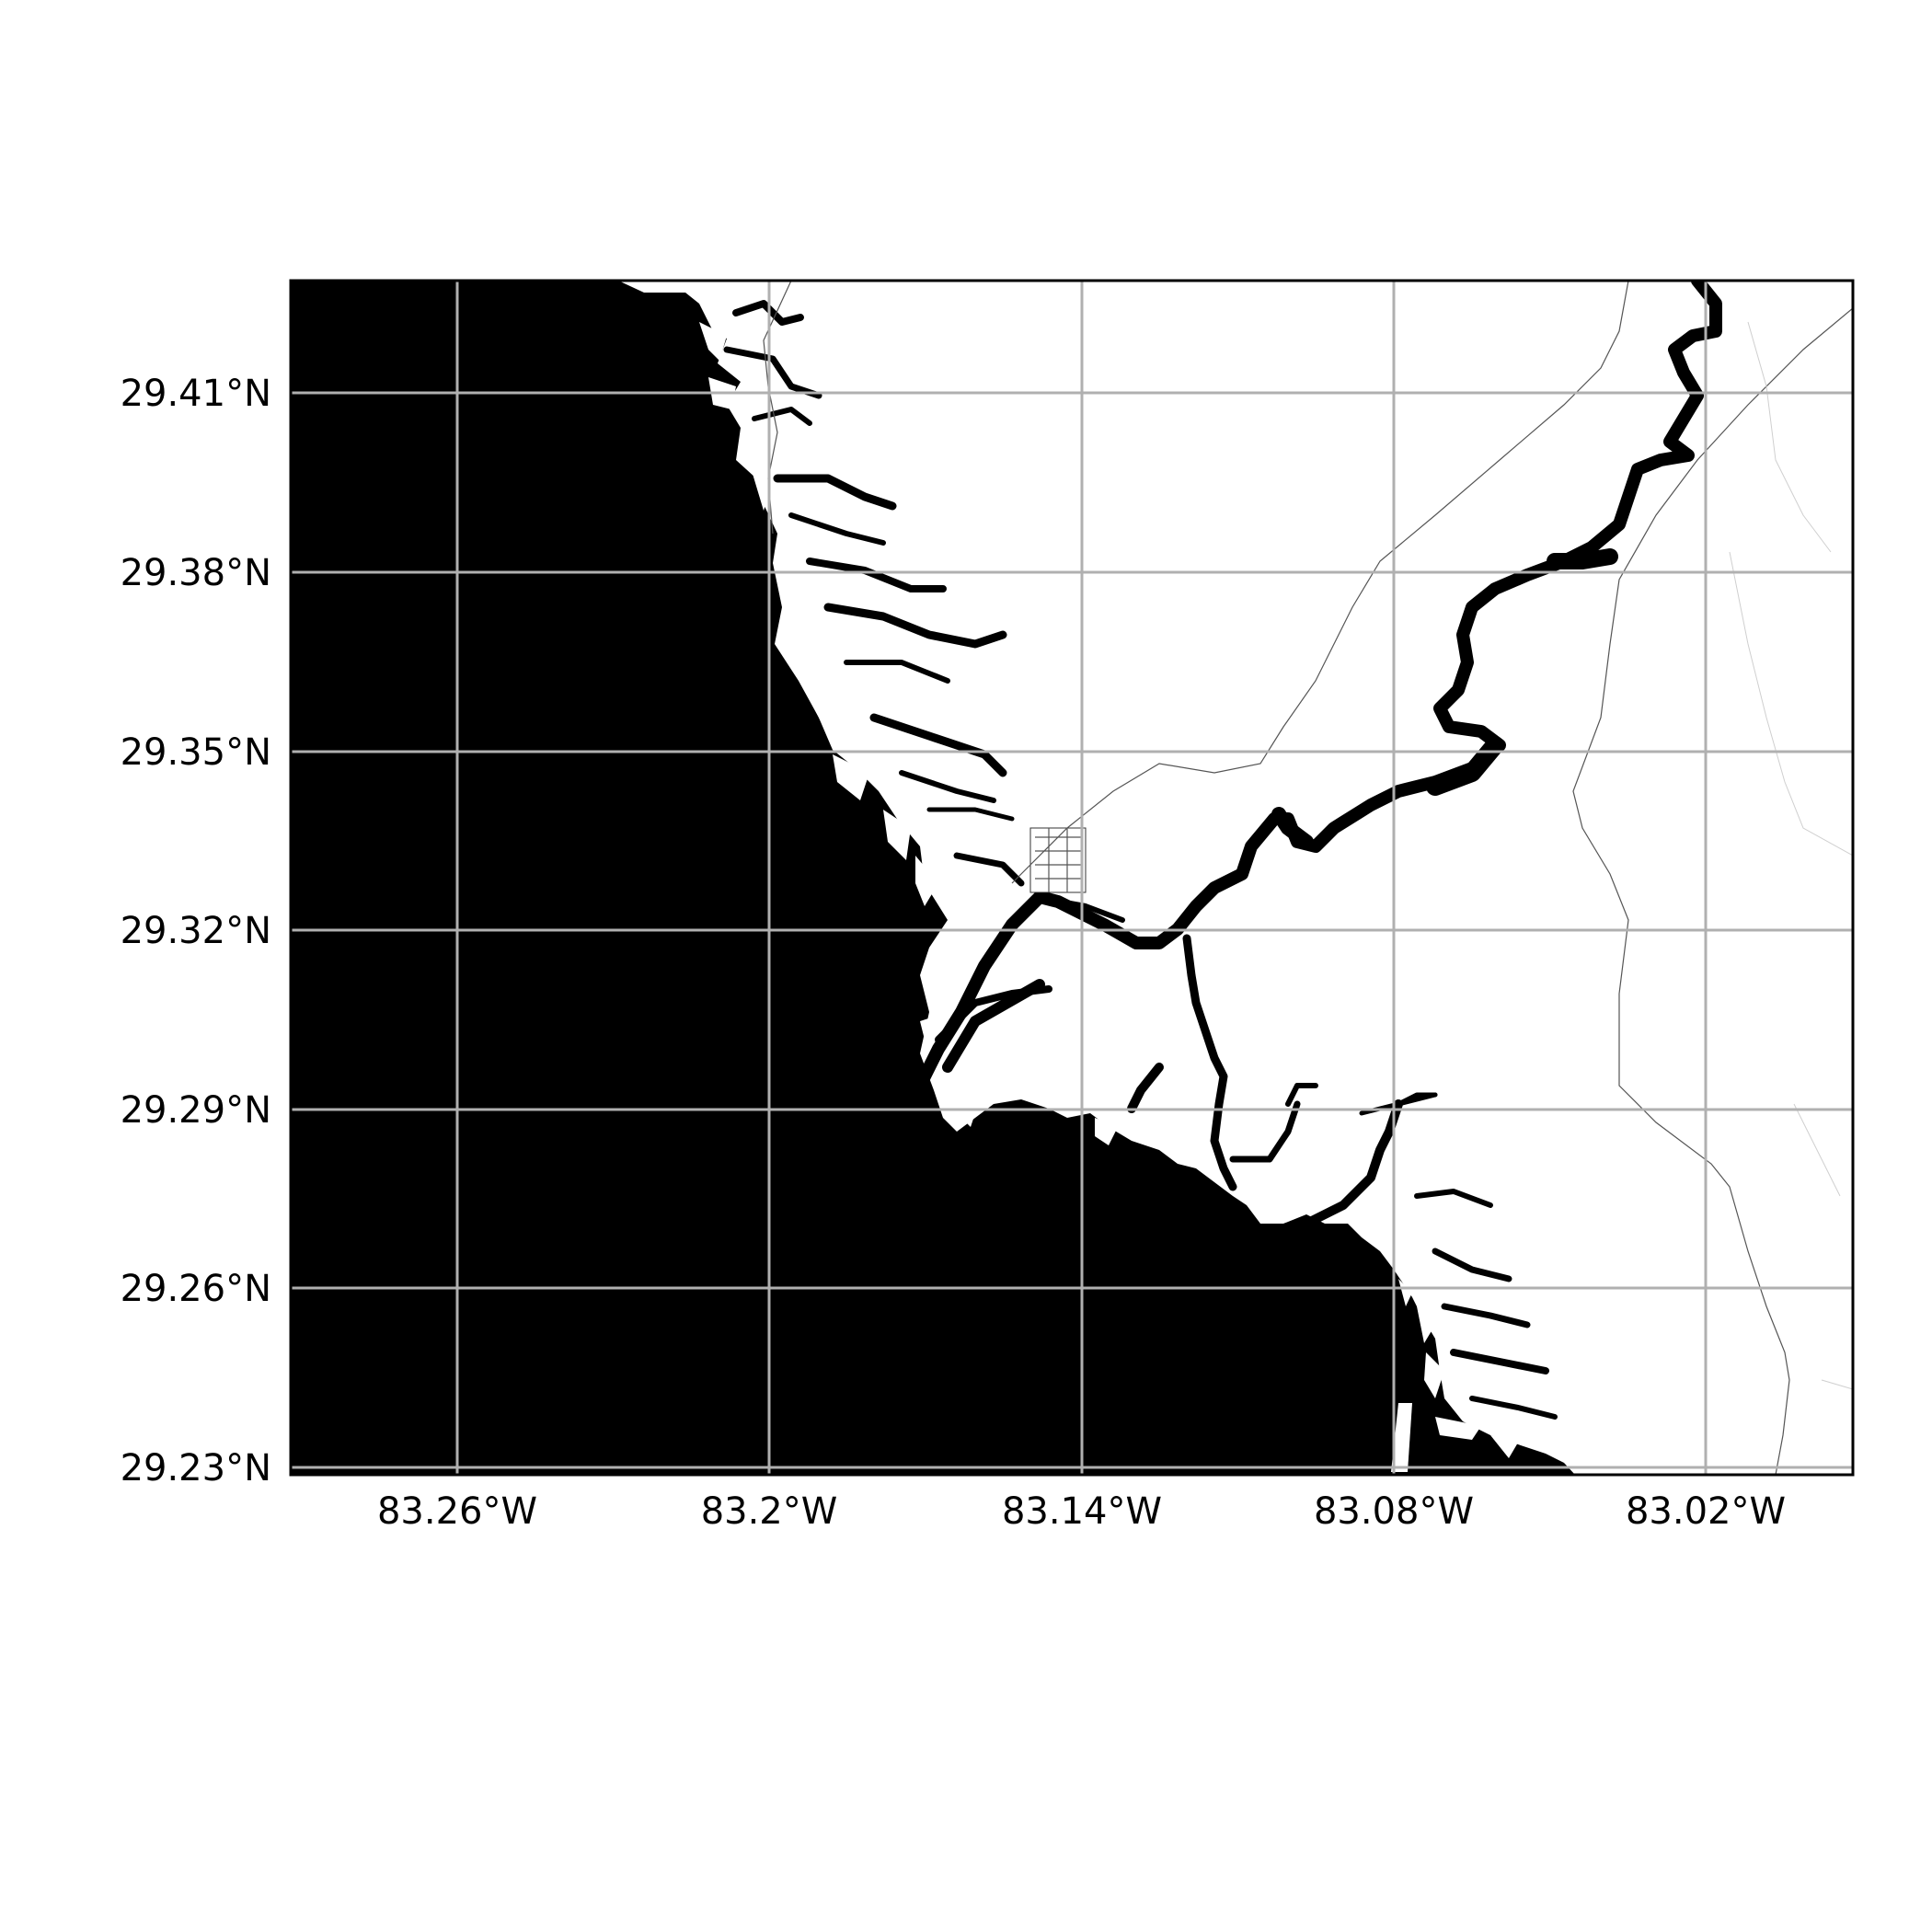 The width and height of the screenshot is (1932, 1932). I want to click on lat-tick-label: 29.41°N, so click(196, 394).